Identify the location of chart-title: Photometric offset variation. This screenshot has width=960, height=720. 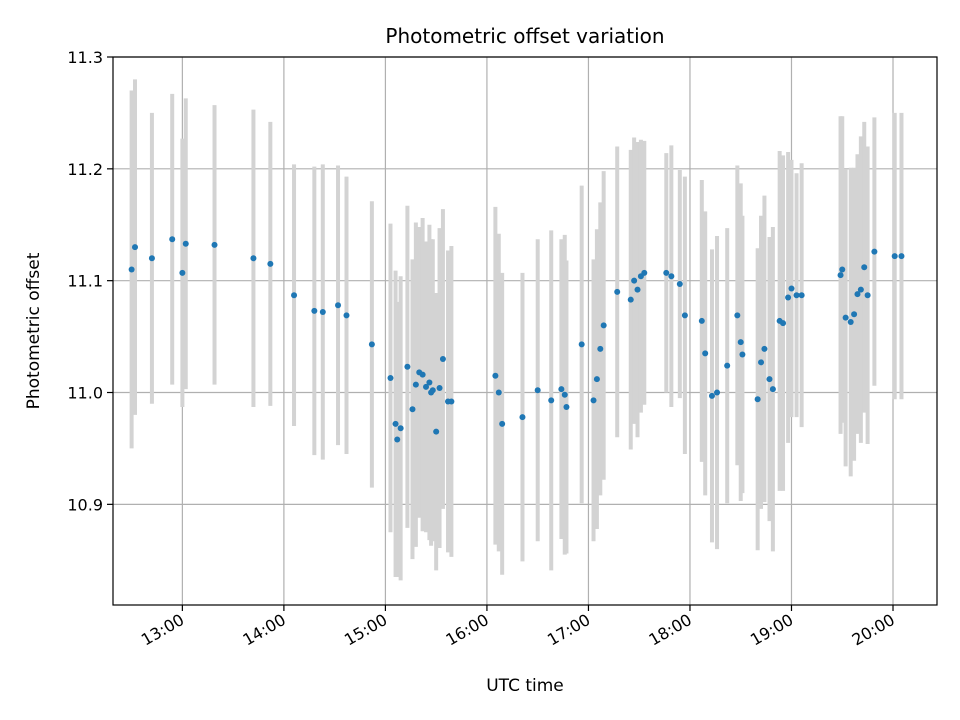
(524, 36).